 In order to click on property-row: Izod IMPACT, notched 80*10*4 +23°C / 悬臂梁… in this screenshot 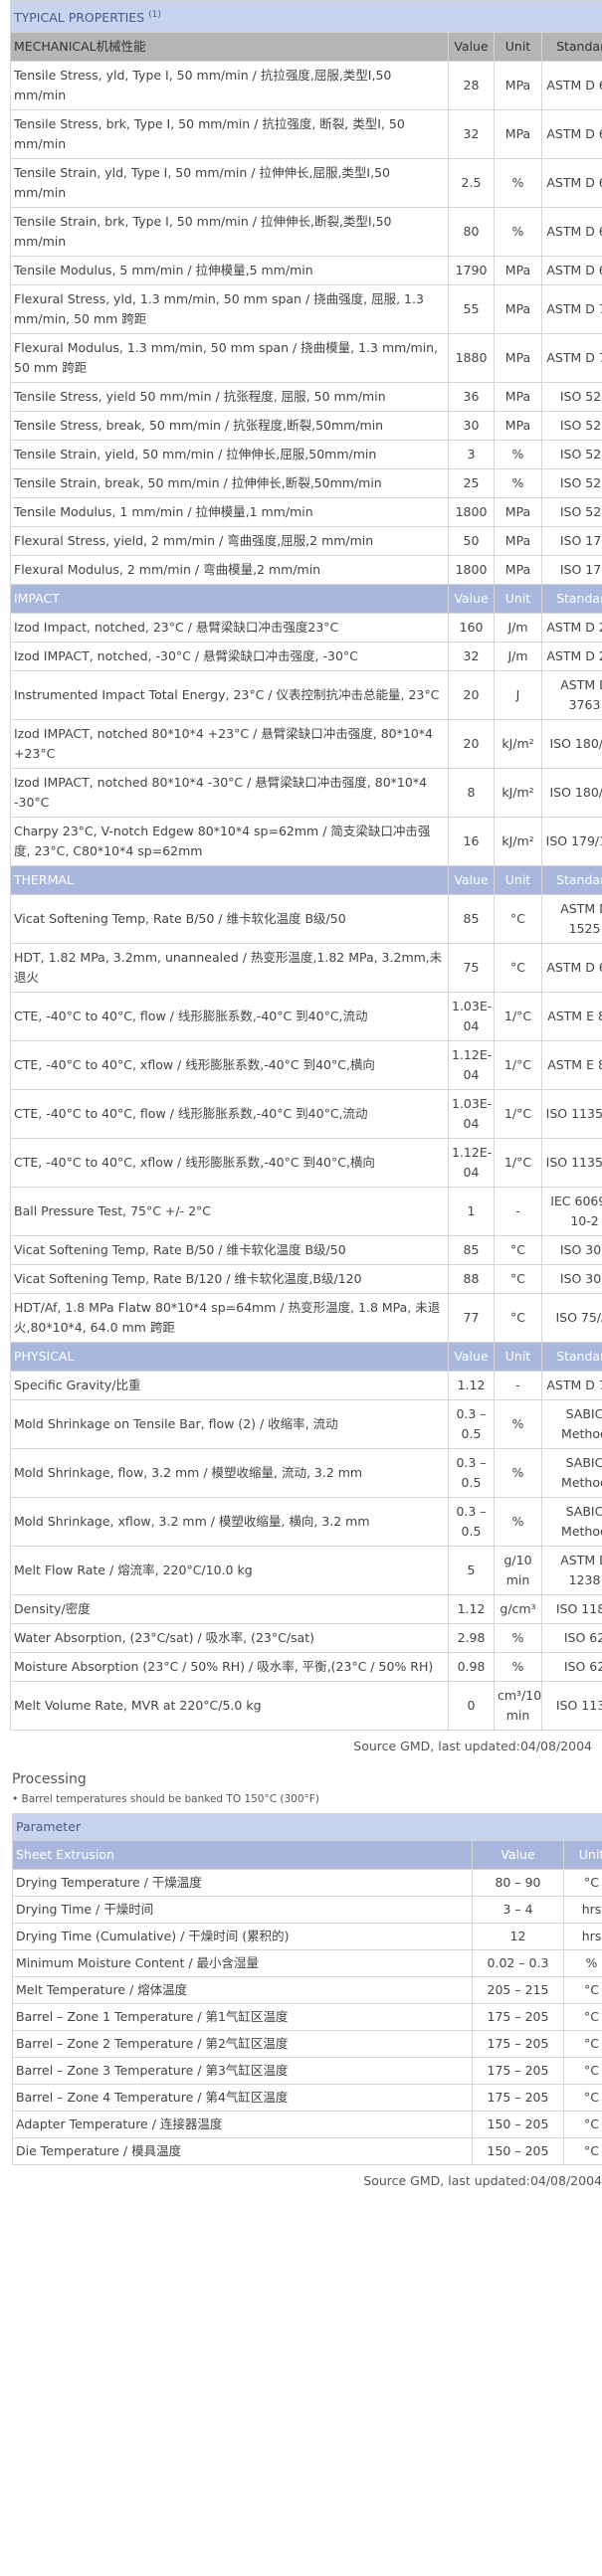, I will do `click(306, 744)`.